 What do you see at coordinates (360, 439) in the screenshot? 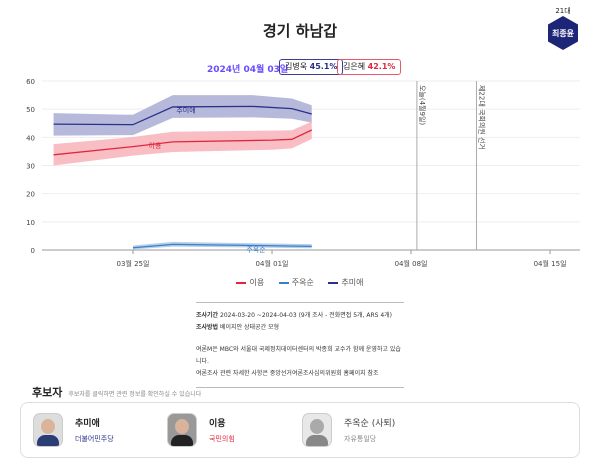
I see `candidate-party: 자유통일당` at bounding box center [360, 439].